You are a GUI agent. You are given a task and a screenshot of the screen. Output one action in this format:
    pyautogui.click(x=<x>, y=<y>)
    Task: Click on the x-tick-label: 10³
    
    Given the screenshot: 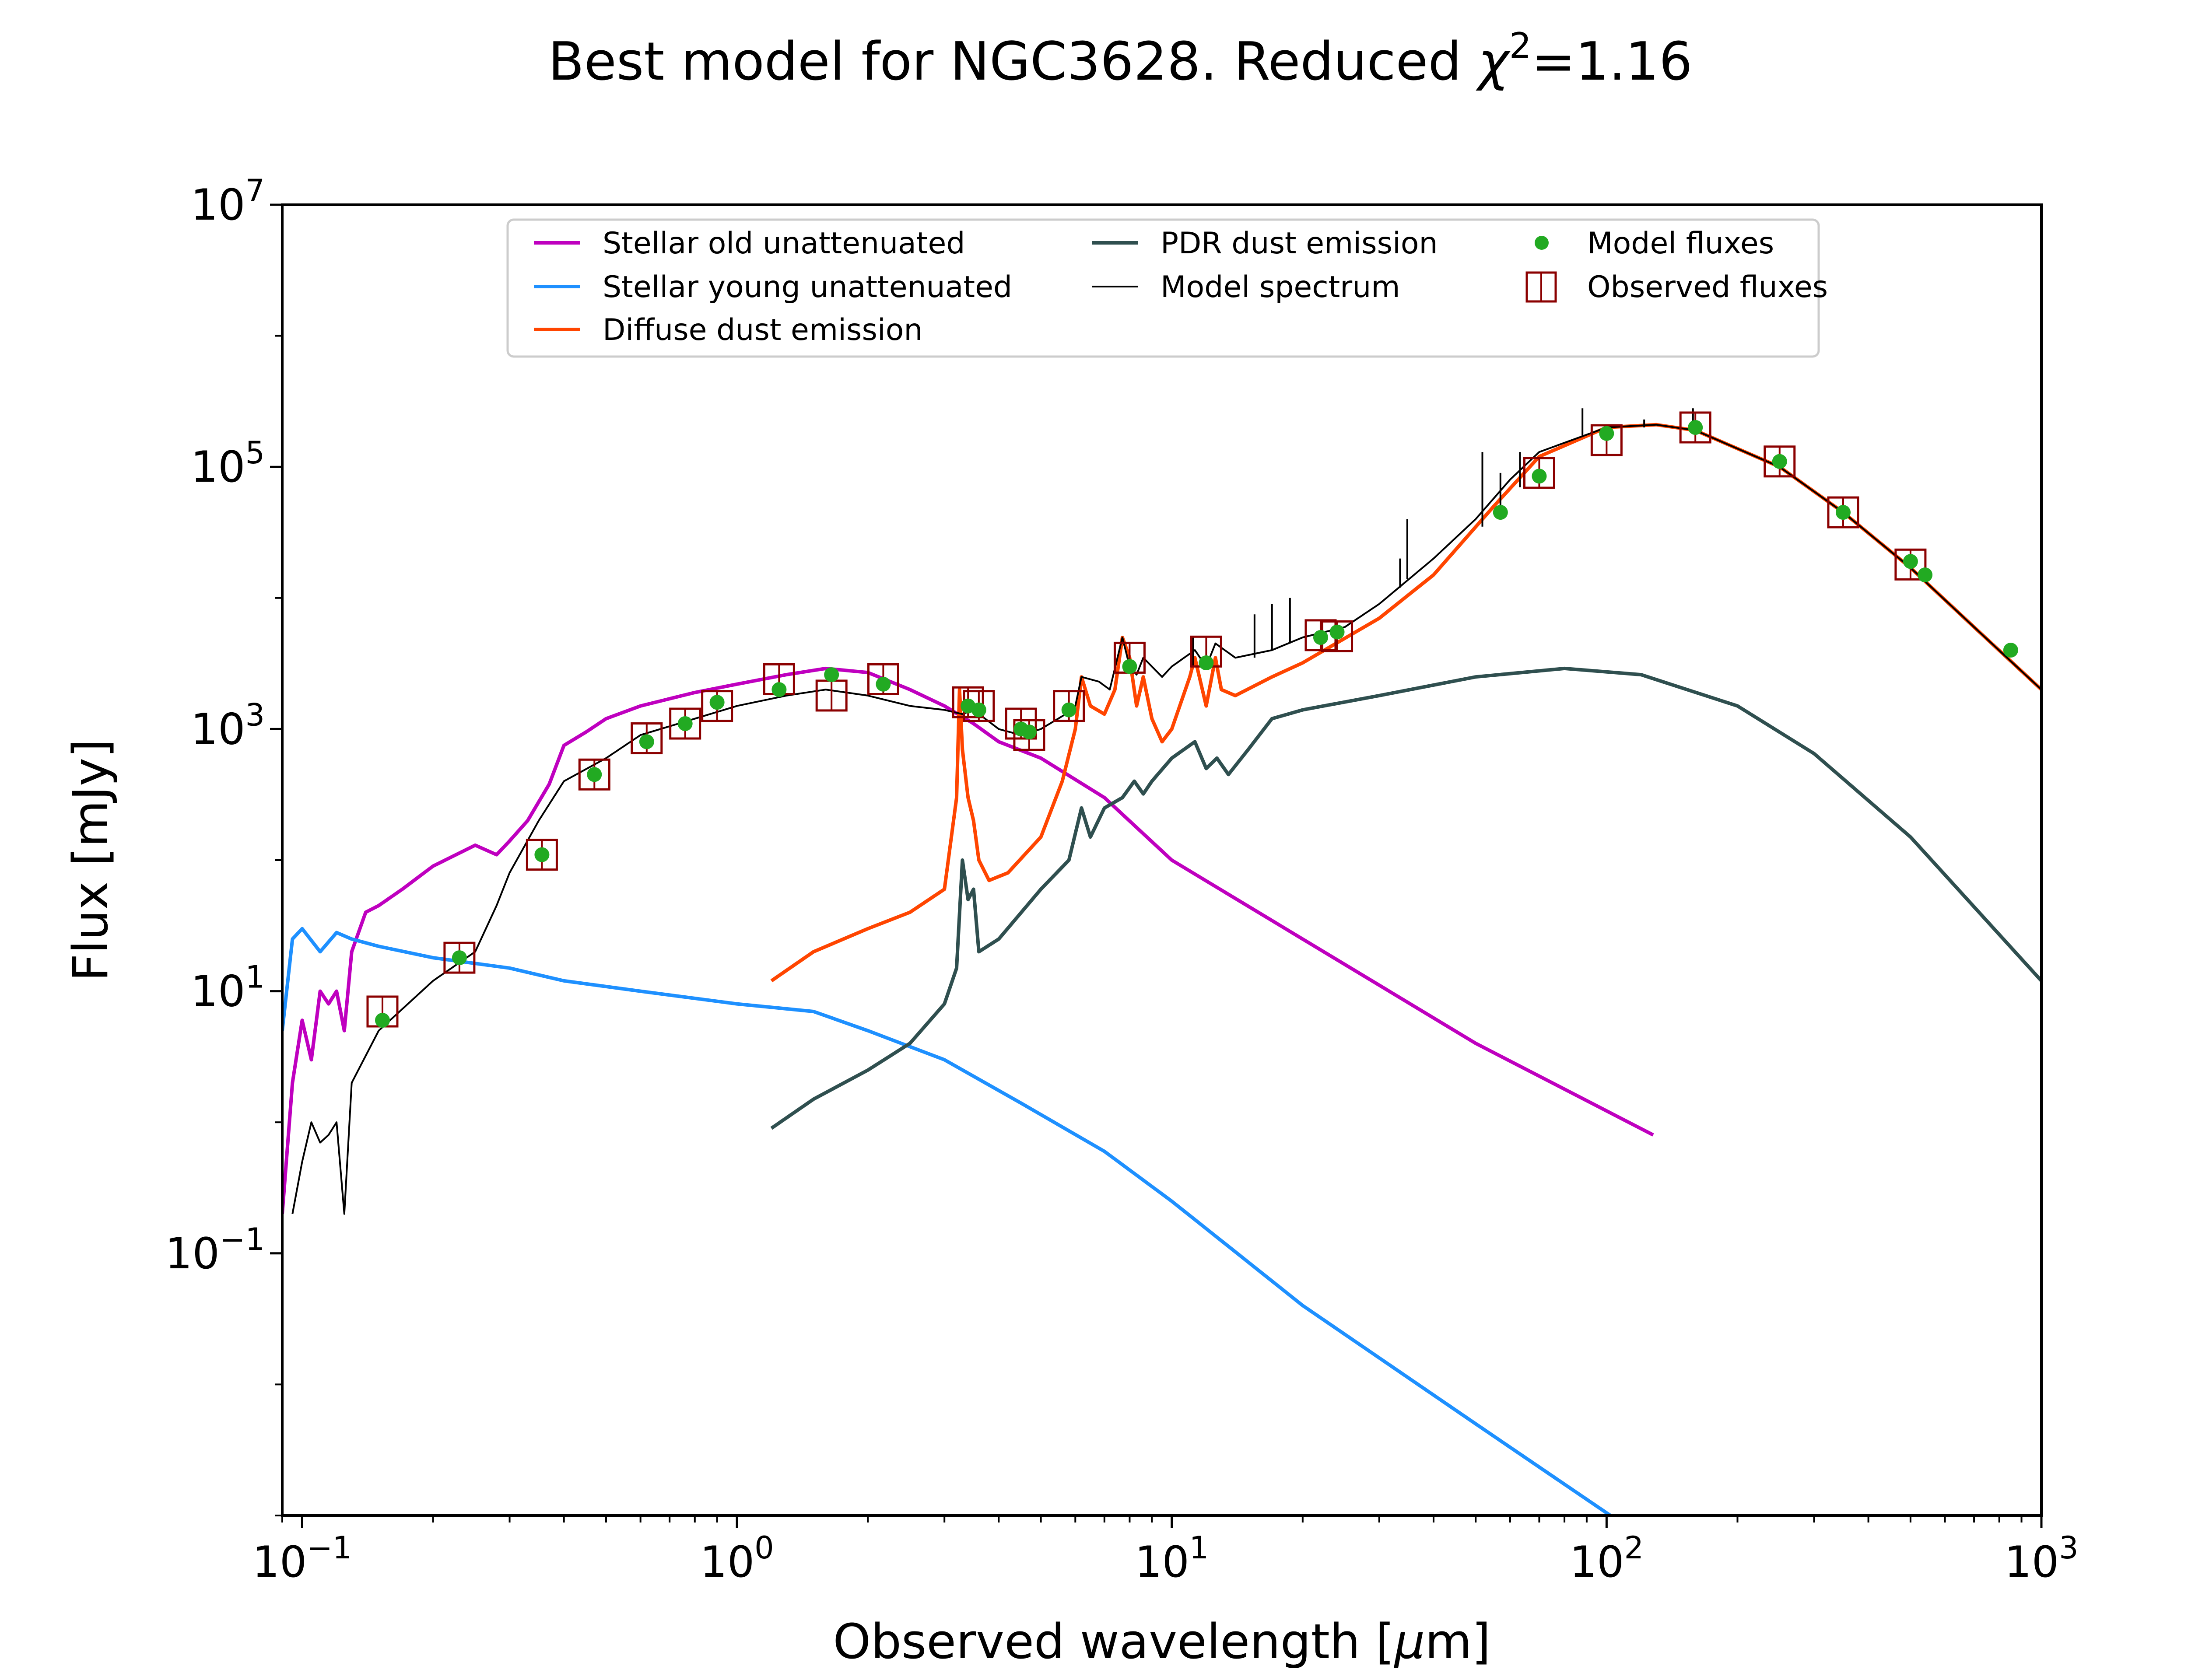 What is the action you would take?
    pyautogui.click(x=2041, y=1558)
    